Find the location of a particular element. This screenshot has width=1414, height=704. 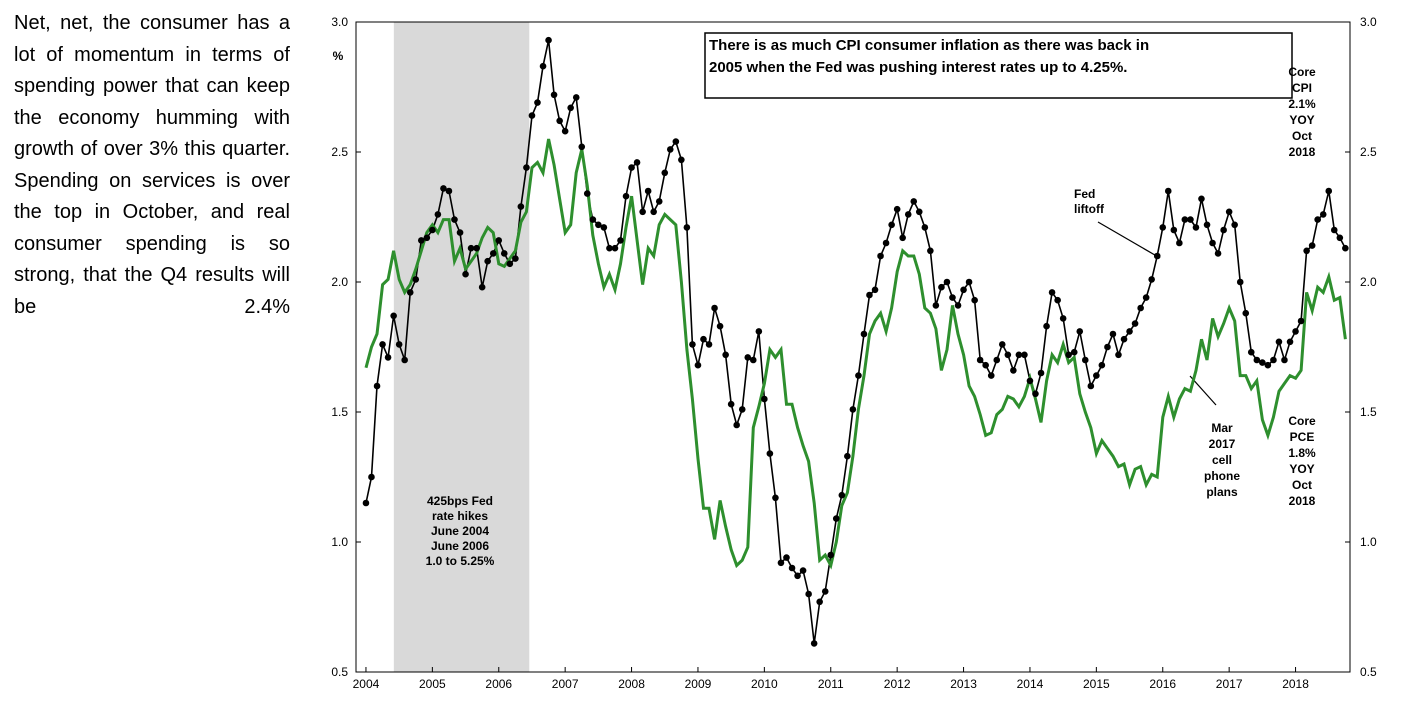

x-tick-label: 2004 is located at coordinates (366, 684).